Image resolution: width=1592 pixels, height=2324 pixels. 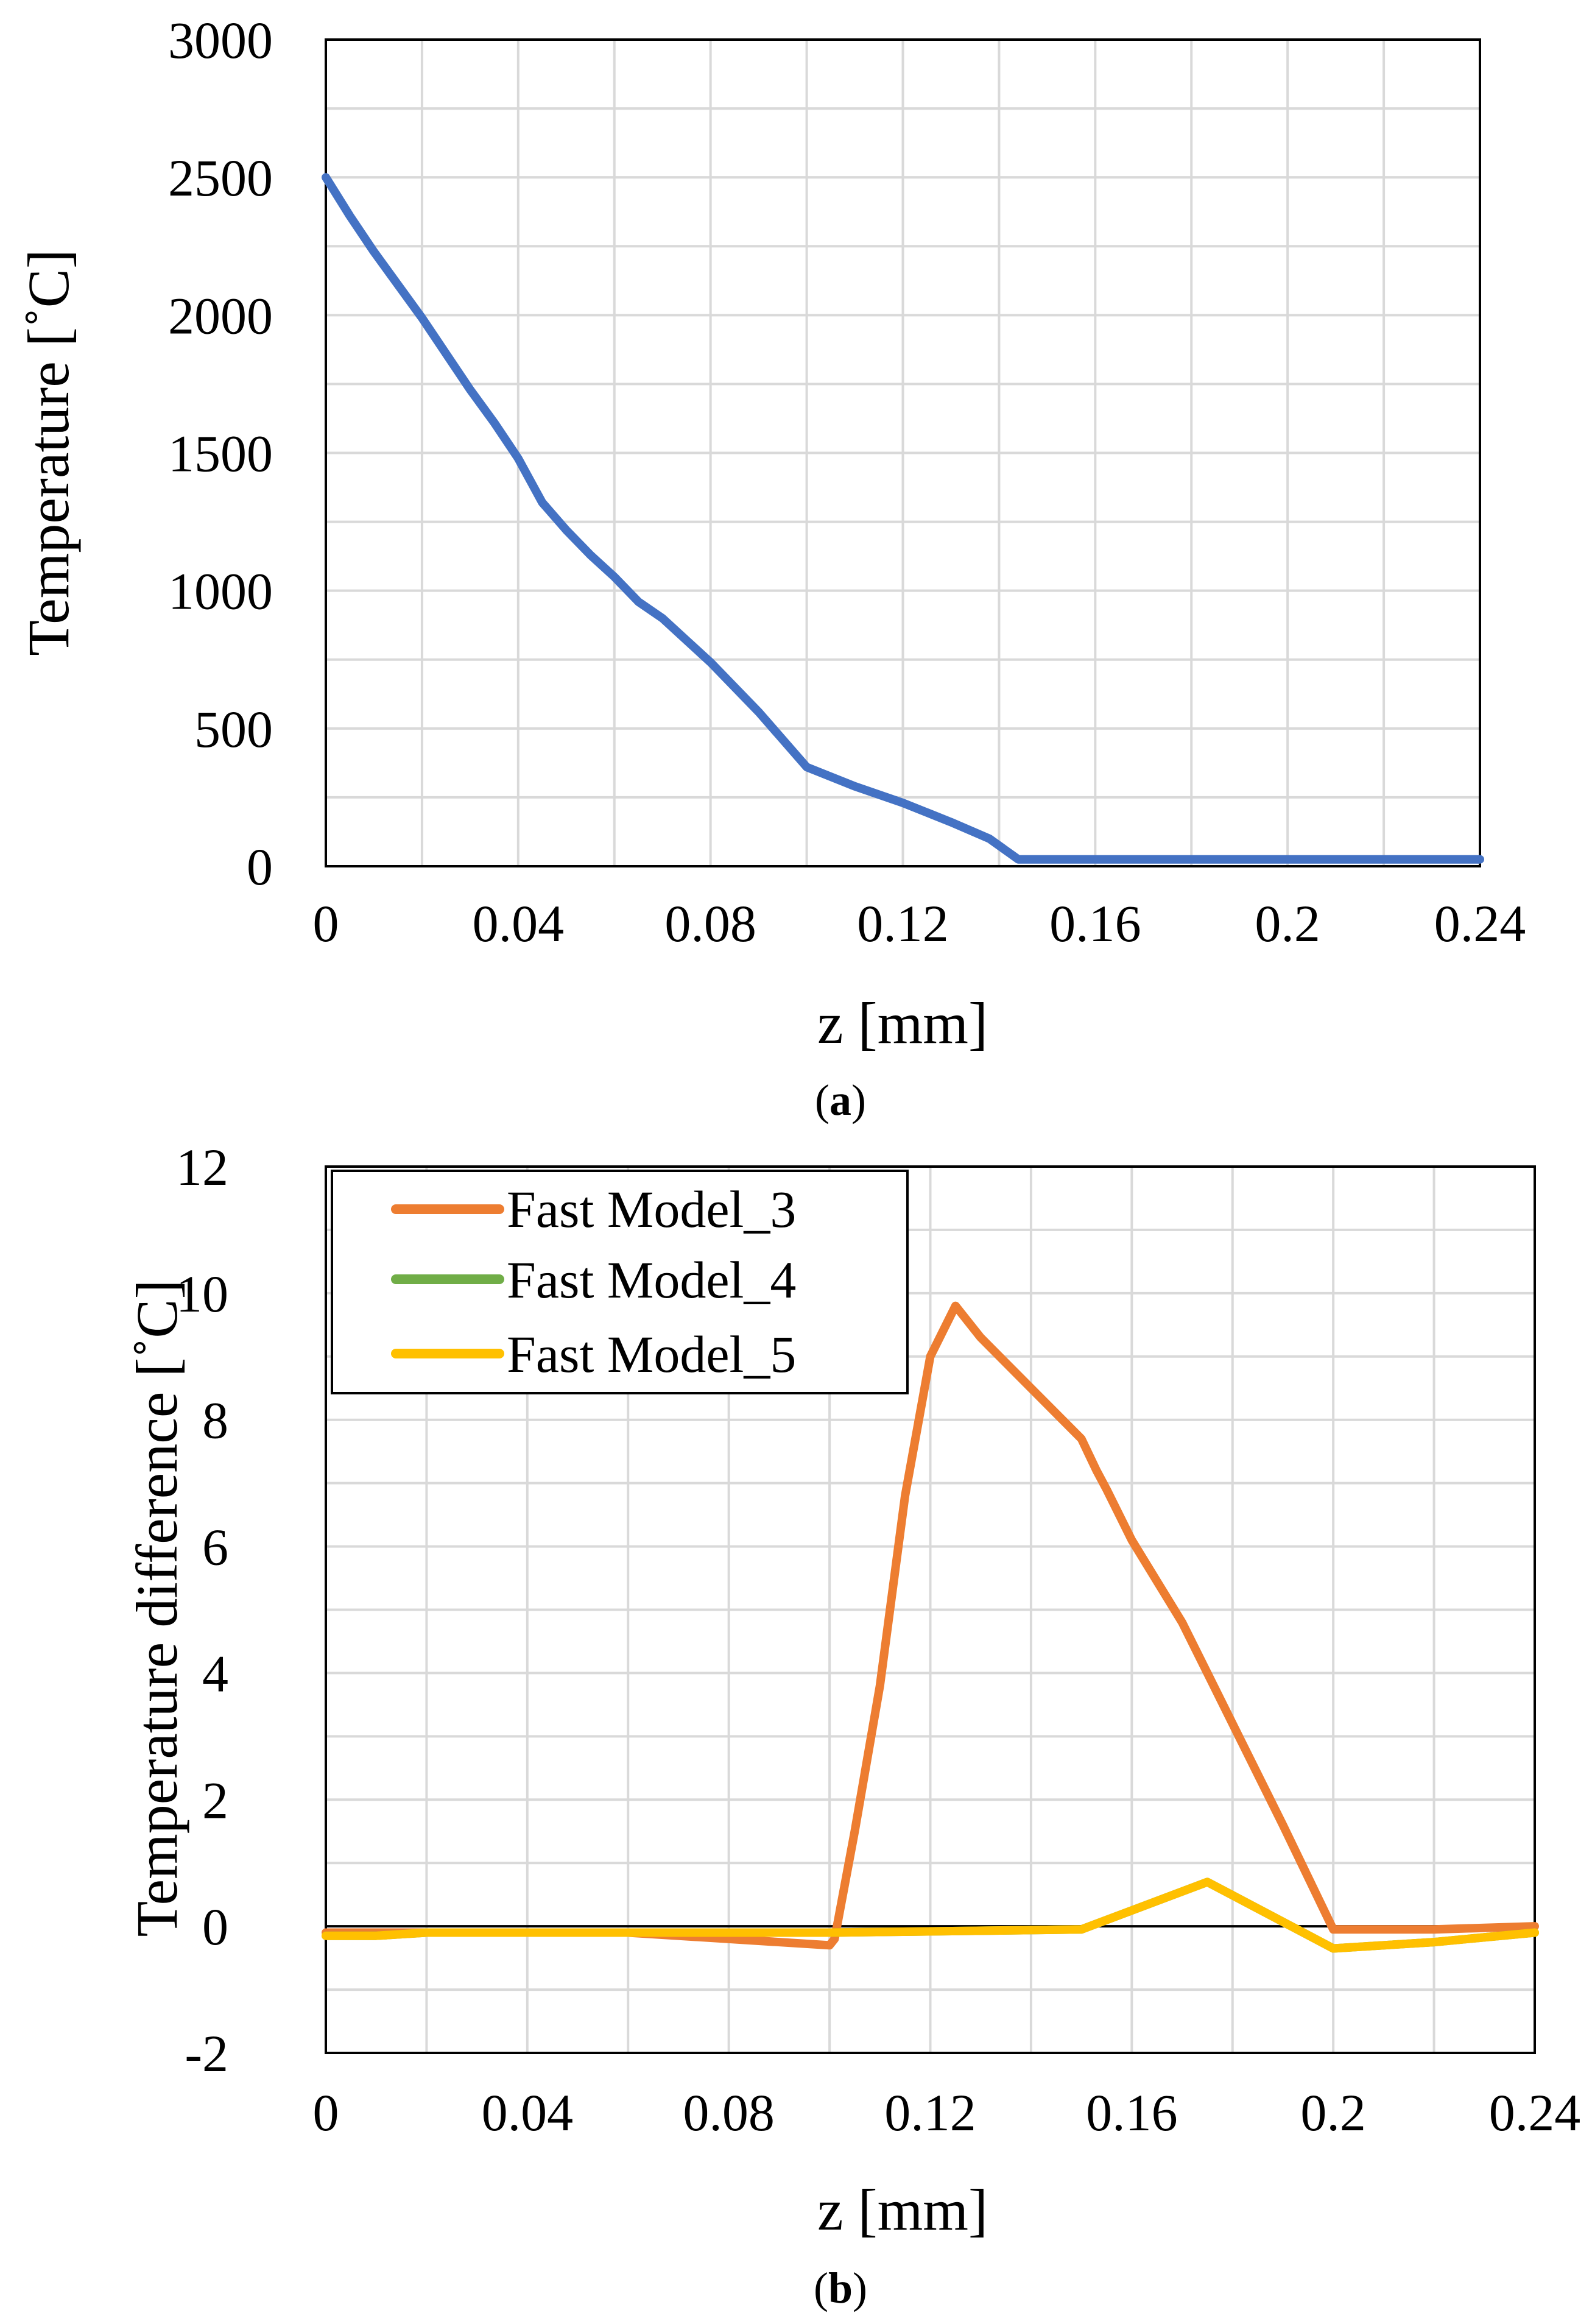 What do you see at coordinates (215, 1800) in the screenshot?
I see `y-tick-label: 2` at bounding box center [215, 1800].